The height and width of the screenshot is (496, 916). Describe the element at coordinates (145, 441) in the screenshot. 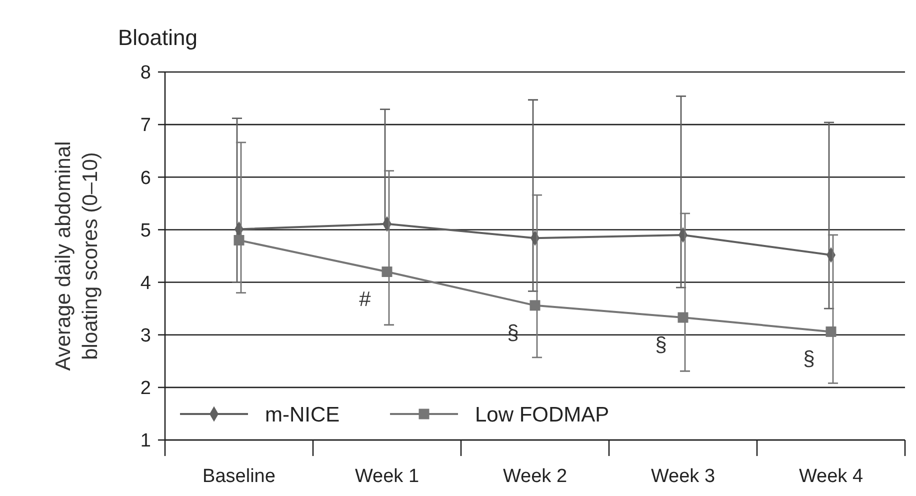

I see `y-tick-label: 1` at that location.